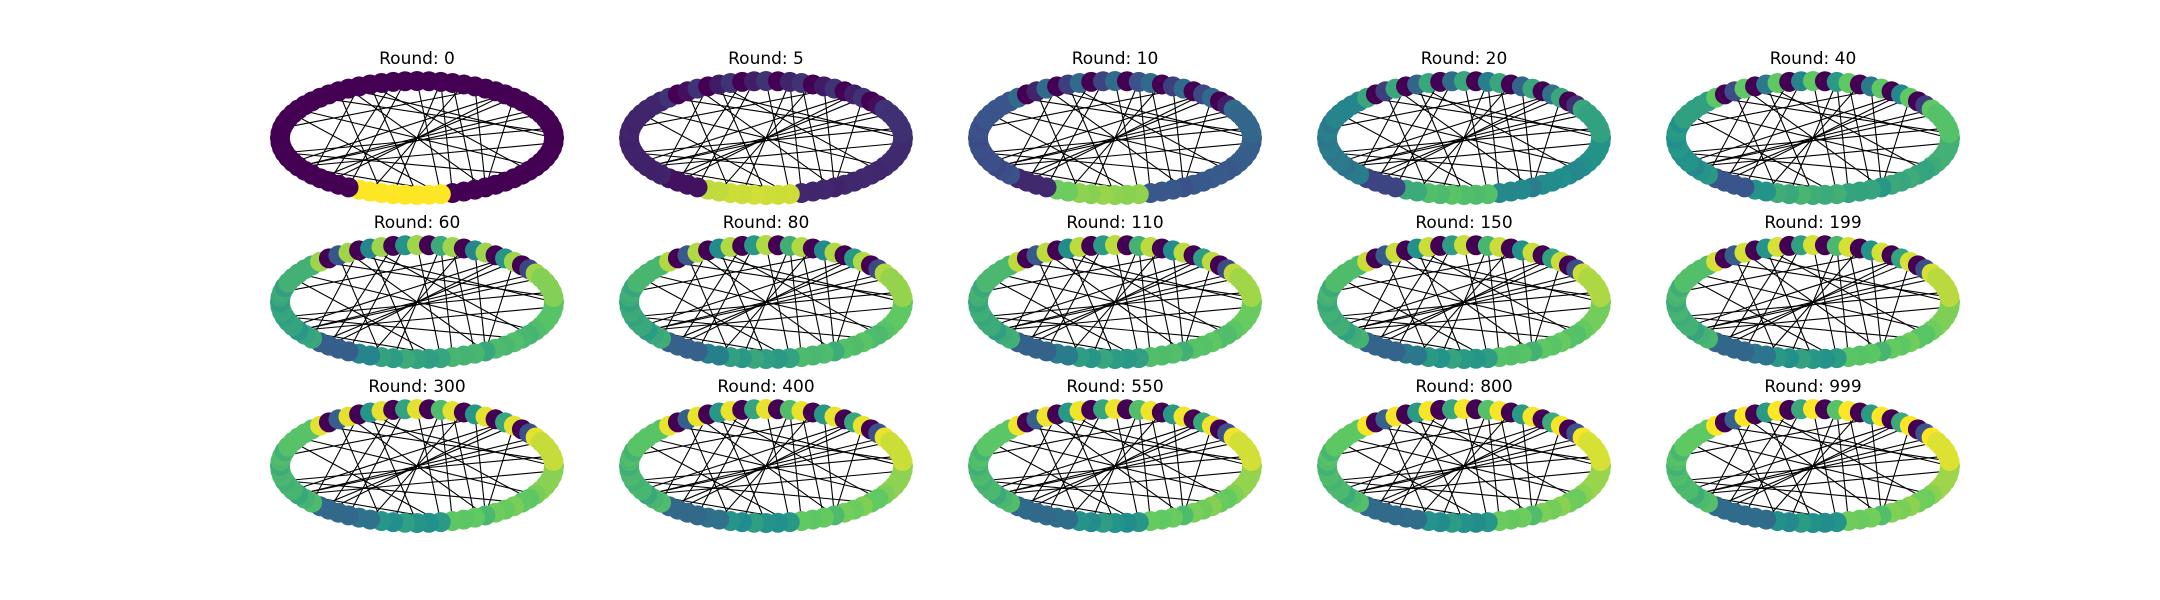  What do you see at coordinates (1114, 387) in the screenshot?
I see `panel-title: Round: 550` at bounding box center [1114, 387].